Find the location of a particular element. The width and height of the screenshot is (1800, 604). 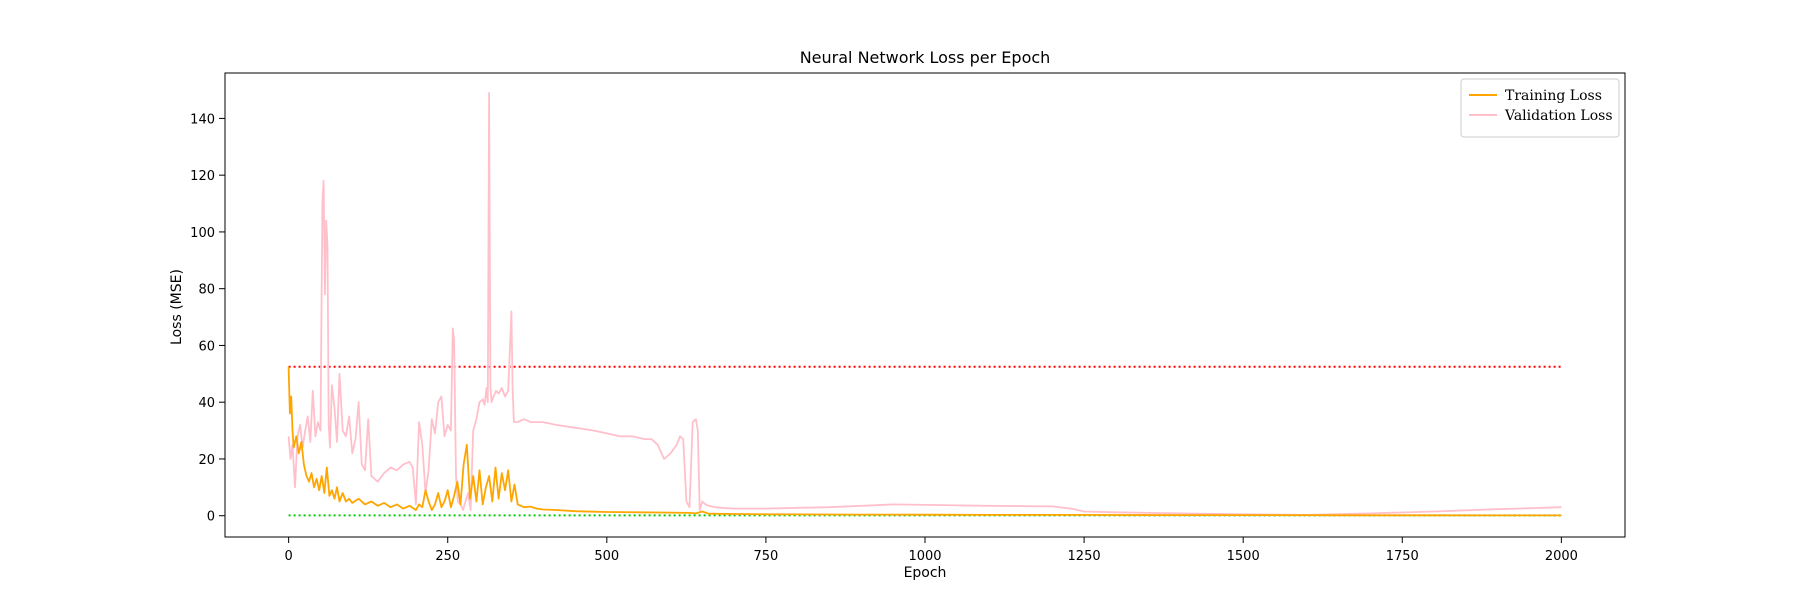

legend: Training Loss Validation Loss is located at coordinates (1540, 108).